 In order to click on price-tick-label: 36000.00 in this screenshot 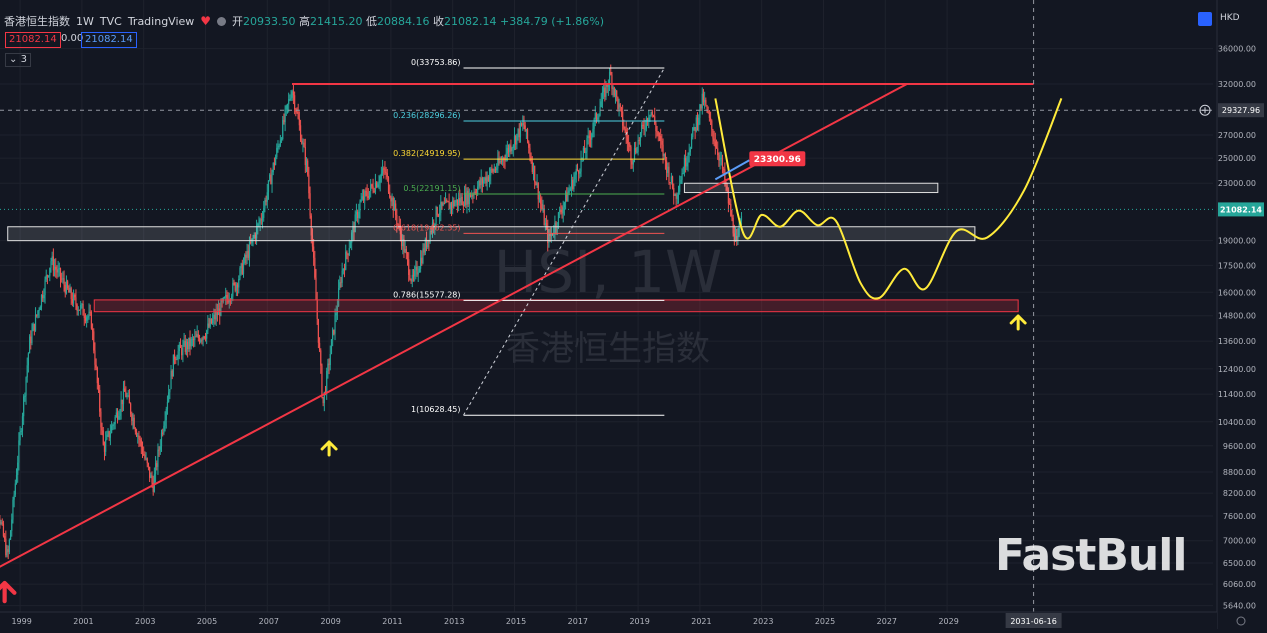, I will do `click(1237, 49)`.